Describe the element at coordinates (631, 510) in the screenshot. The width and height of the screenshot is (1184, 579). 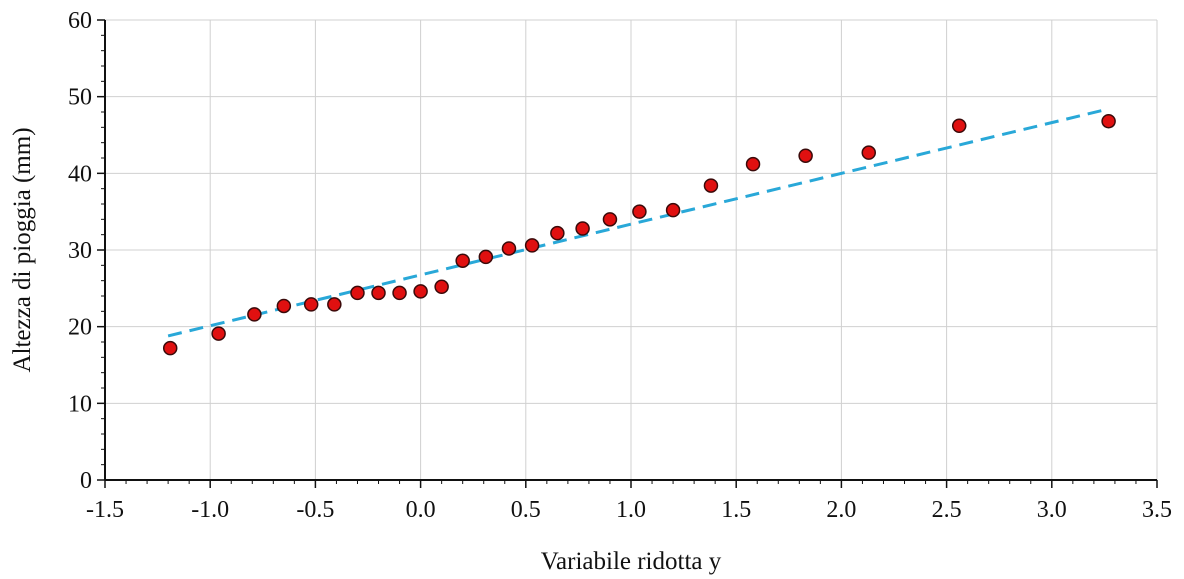
I see `x-tick-label: 1.0` at that location.